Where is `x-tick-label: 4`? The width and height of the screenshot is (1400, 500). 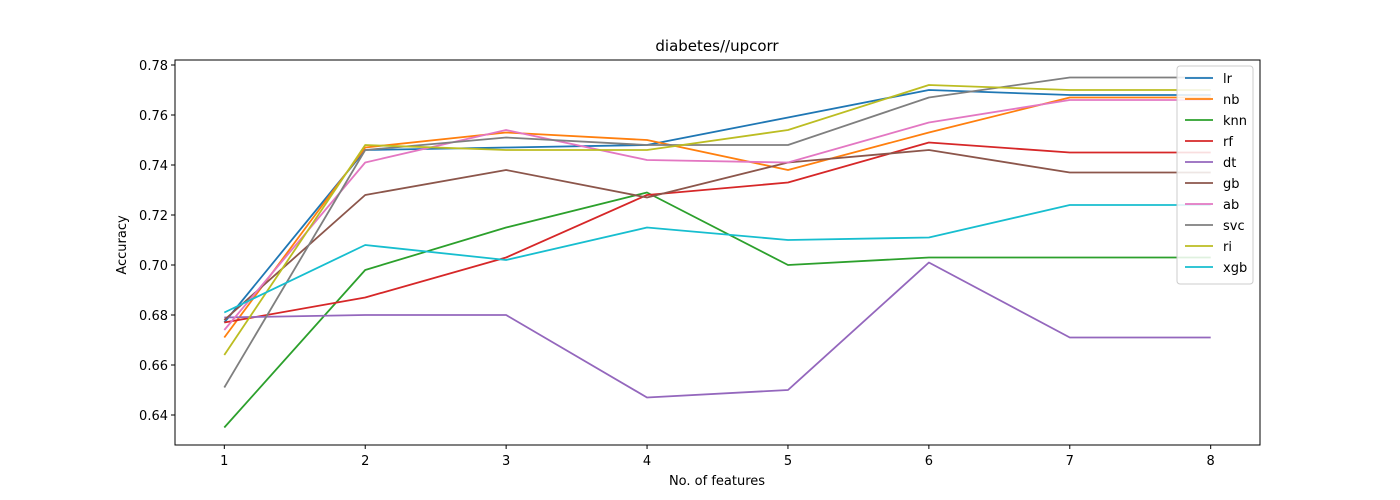
x-tick-label: 4 is located at coordinates (647, 461).